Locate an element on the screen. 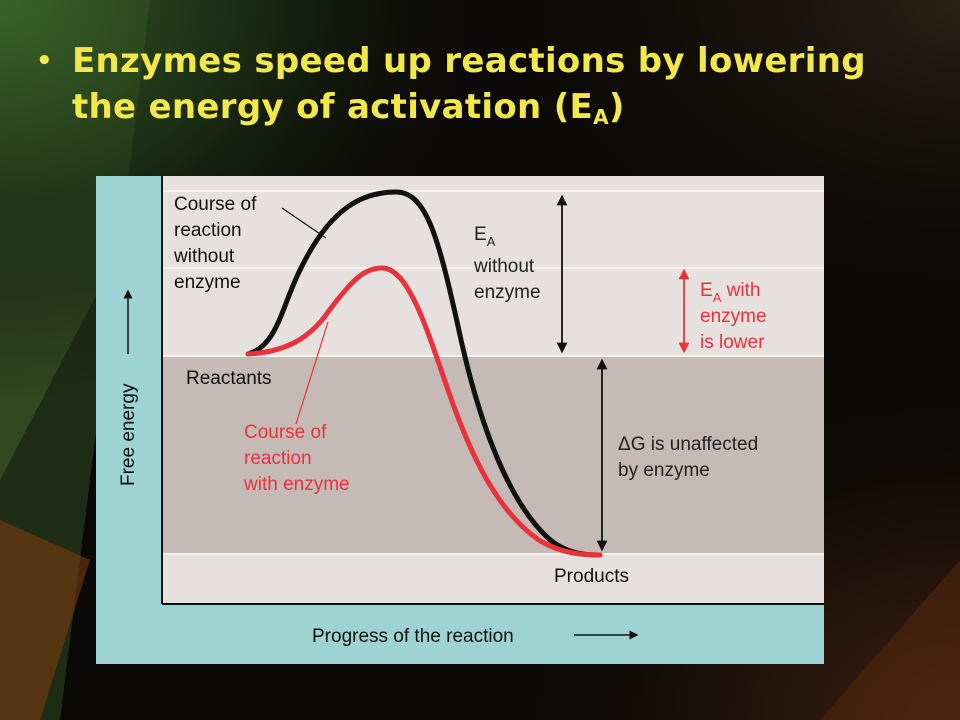 The image size is (960, 720). with-enzyme-label: Course of reaction with enzyme is located at coordinates (296, 458).